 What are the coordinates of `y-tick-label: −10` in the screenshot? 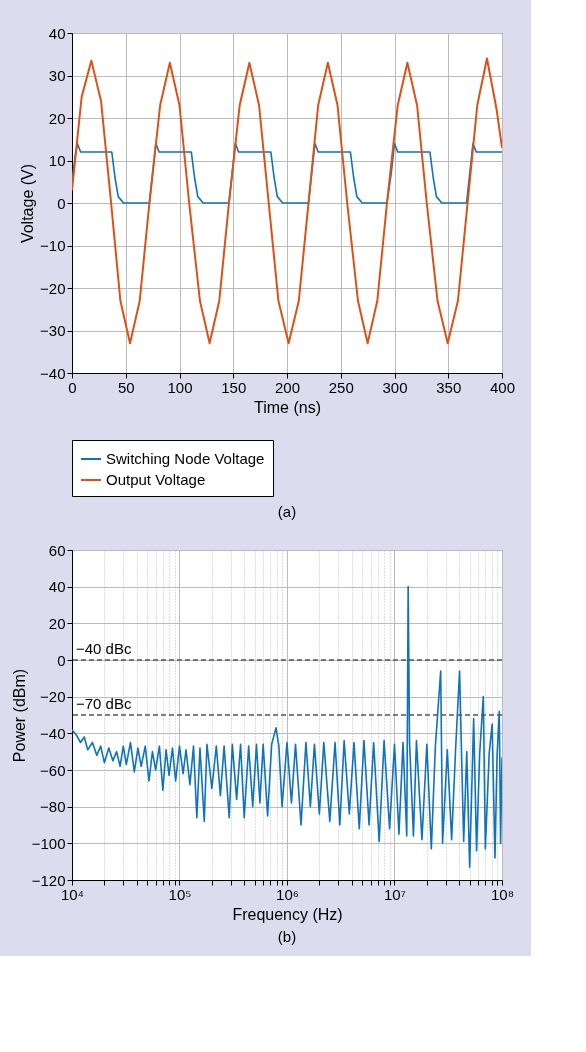 It's located at (53, 245).